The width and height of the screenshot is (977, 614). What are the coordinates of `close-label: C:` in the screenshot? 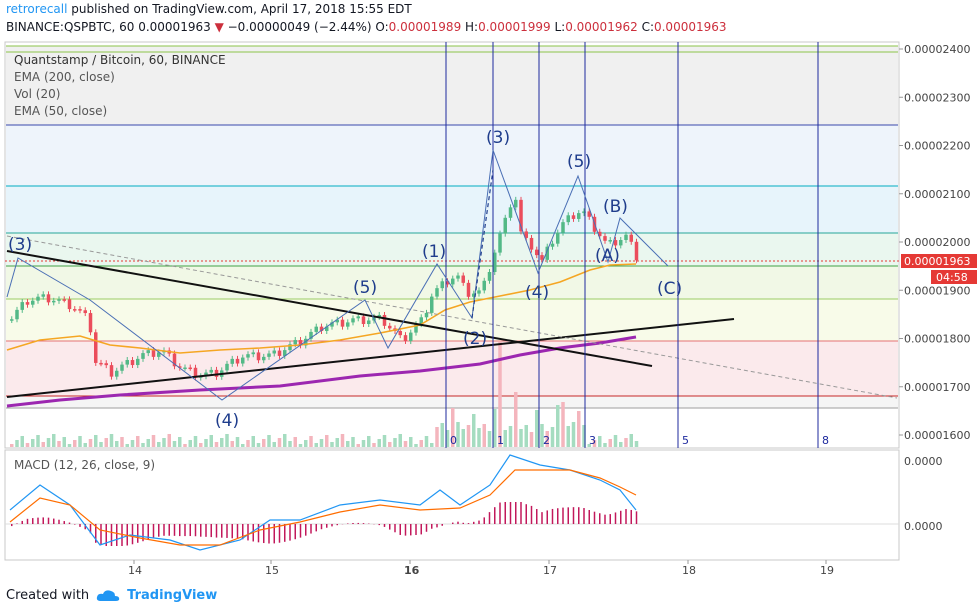 It's located at (647, 27).